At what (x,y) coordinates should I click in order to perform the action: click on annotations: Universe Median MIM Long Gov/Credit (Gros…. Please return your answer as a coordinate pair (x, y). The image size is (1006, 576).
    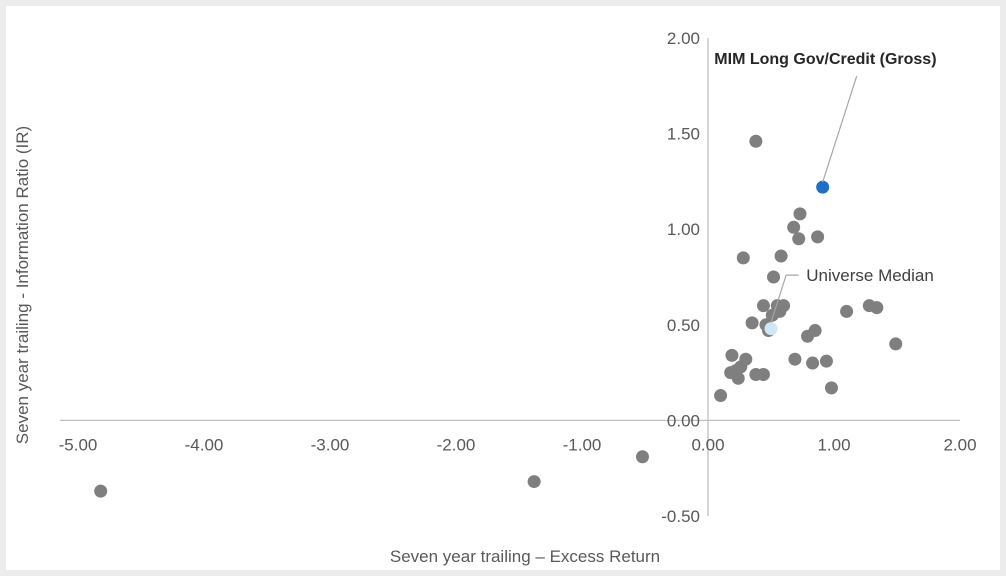
    Looking at the image, I should click on (825, 187).